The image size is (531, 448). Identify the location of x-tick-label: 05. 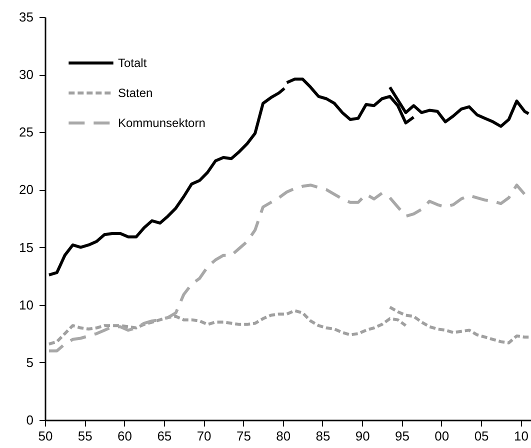
(481, 436).